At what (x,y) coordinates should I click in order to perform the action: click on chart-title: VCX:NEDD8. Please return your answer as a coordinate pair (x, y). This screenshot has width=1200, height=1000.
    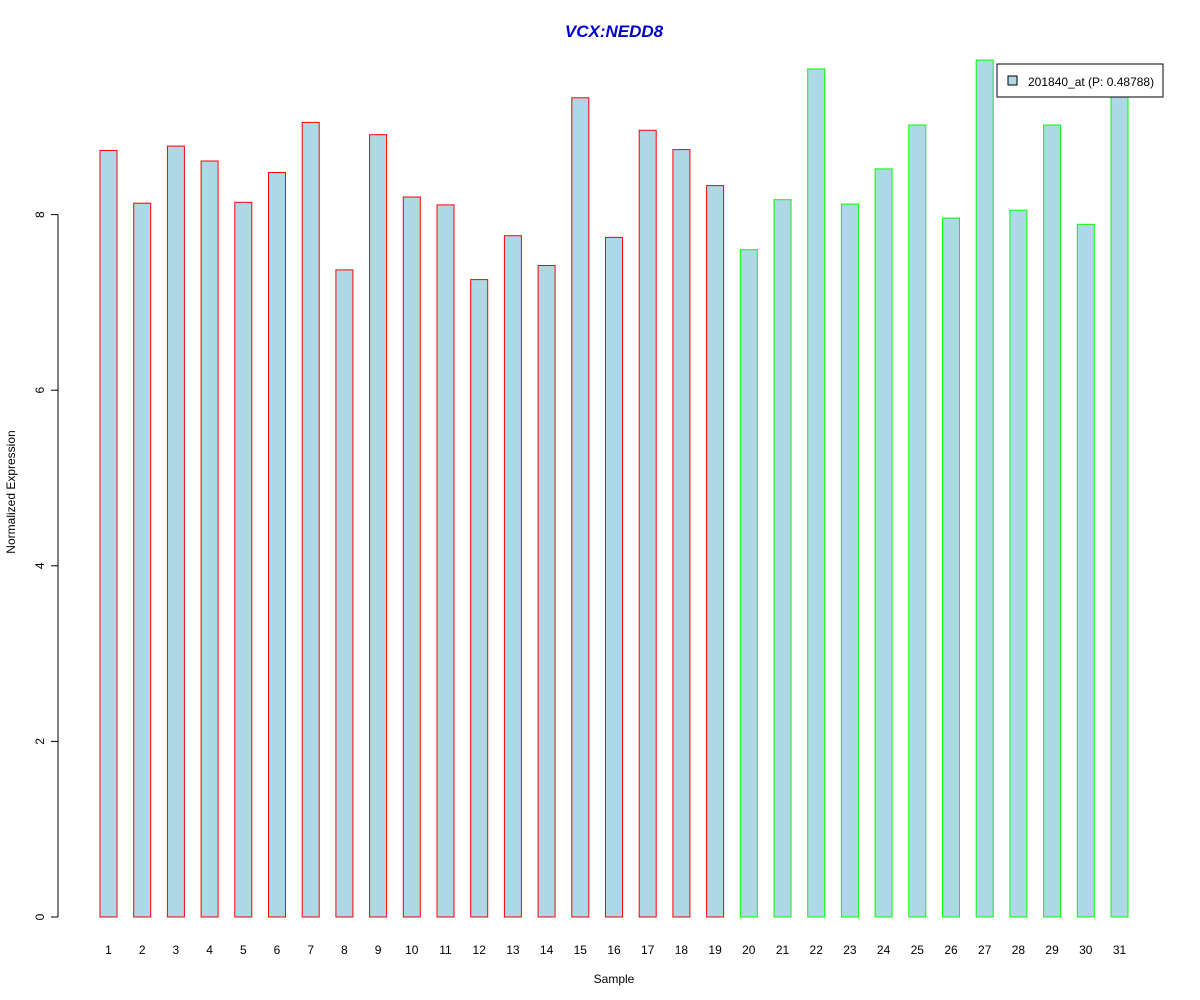
    Looking at the image, I should click on (614, 31).